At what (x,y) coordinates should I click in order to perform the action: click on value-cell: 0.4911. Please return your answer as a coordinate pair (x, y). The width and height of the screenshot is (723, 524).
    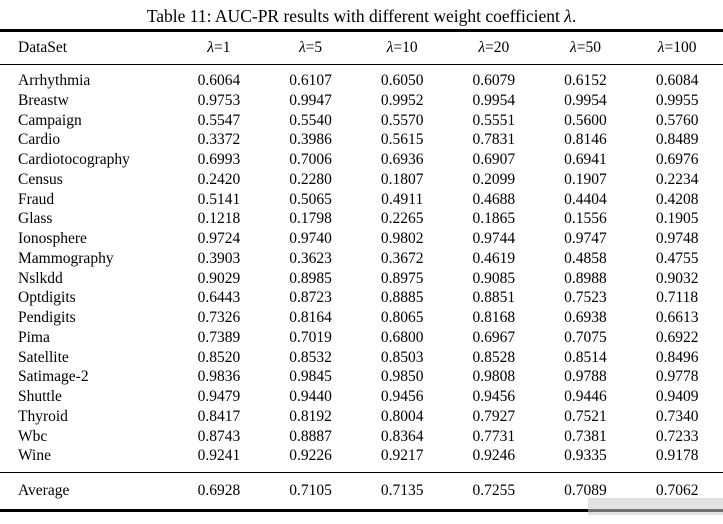
    Looking at the image, I should click on (402, 199).